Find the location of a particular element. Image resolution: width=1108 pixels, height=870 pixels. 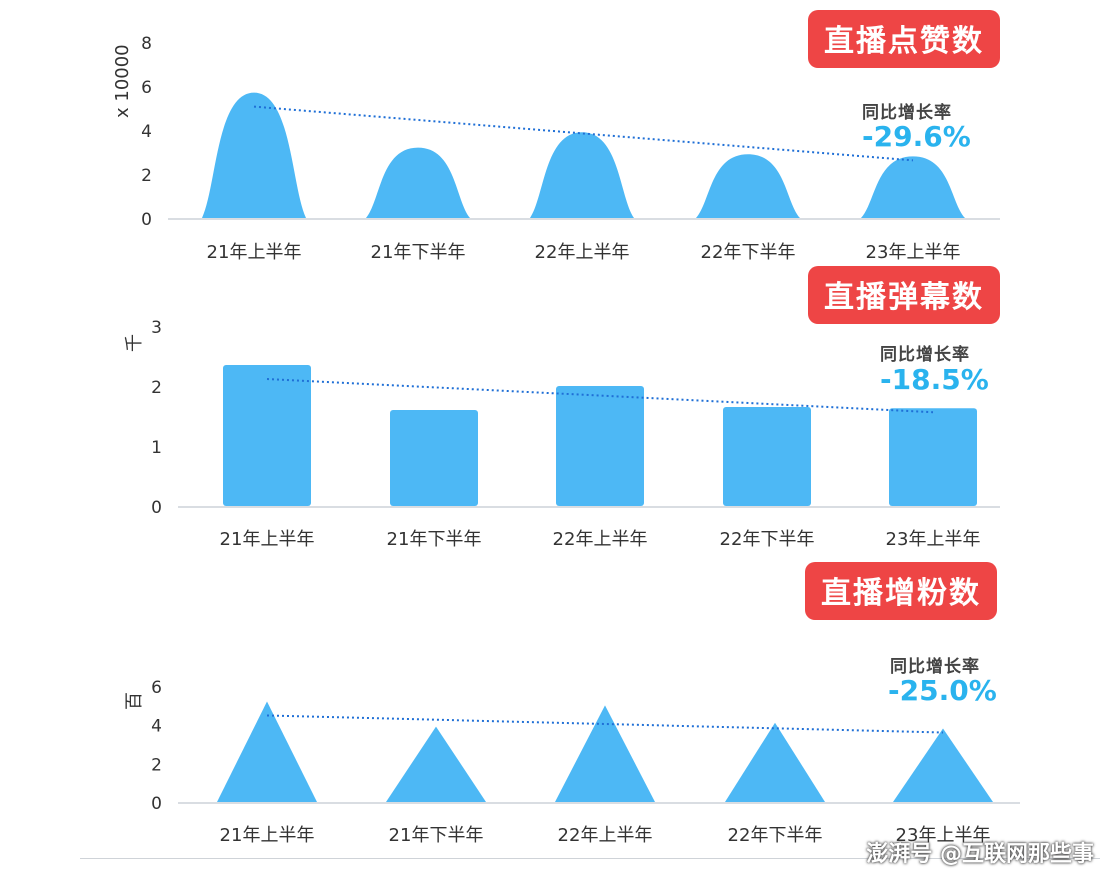

chart-title: 直播点赞数 is located at coordinates (904, 39).